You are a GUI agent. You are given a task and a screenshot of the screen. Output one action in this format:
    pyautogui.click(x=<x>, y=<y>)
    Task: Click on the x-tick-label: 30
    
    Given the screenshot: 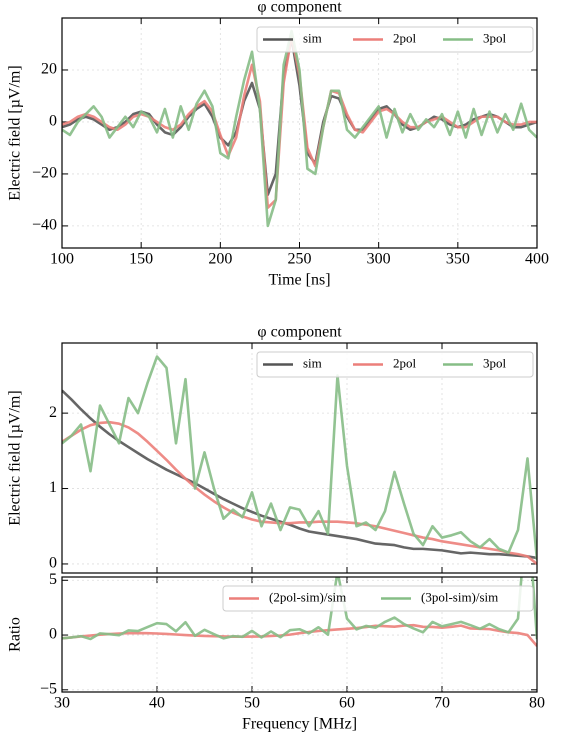 What is the action you would take?
    pyautogui.click(x=62, y=703)
    